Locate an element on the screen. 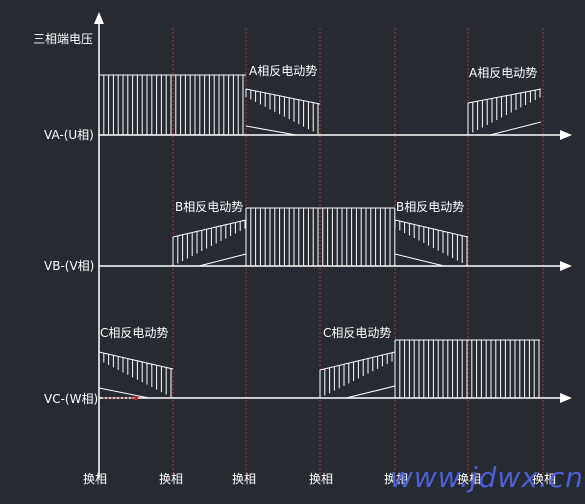 The height and width of the screenshot is (504, 585). row-label-va: VA-(U相) is located at coordinates (69, 135).